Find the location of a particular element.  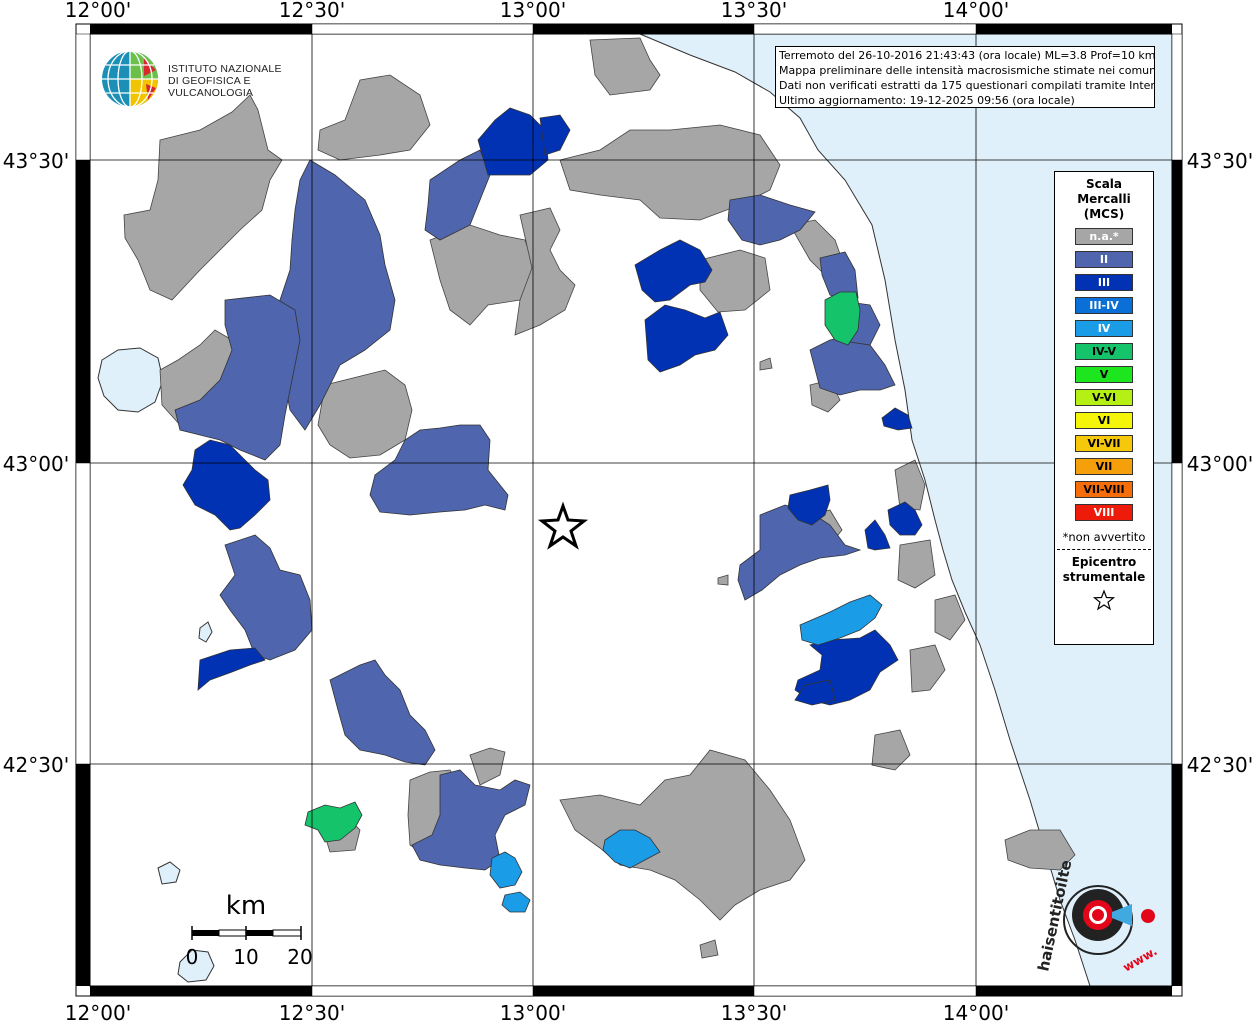

legend-epicenter-title: Epicentro strumentale is located at coordinates (1104, 570).